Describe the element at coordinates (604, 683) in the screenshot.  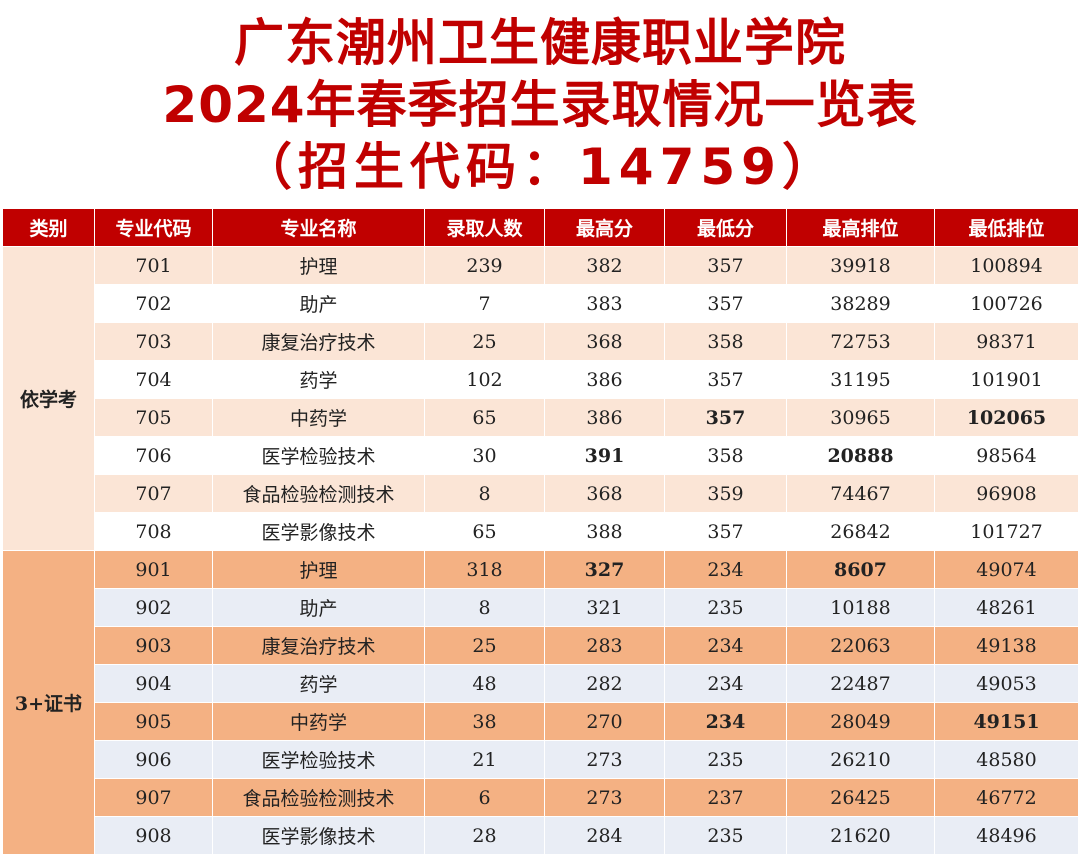
I see `max-score-cell: 282` at that location.